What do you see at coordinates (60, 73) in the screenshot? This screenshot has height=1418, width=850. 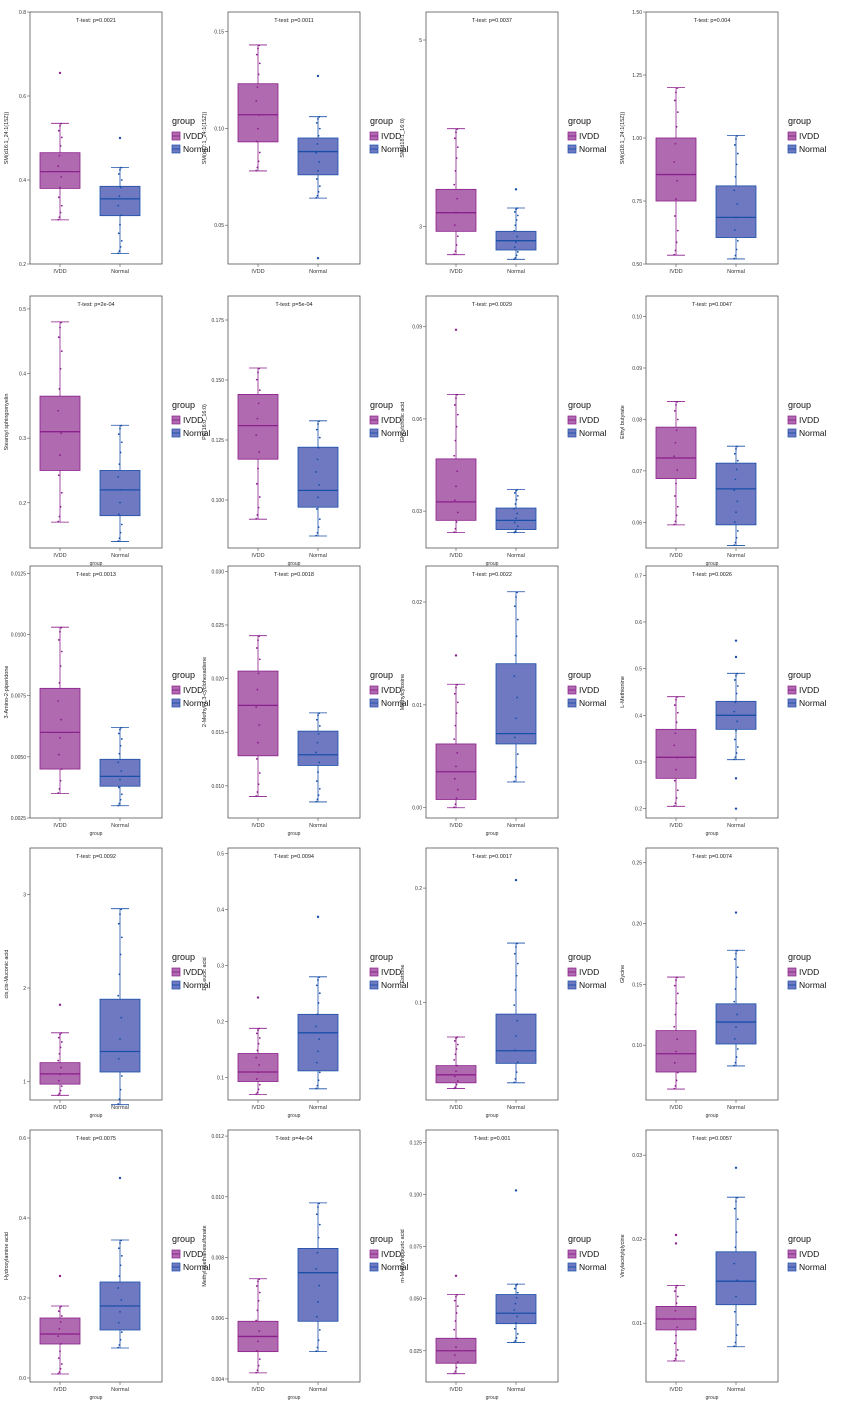 I see `outlier-point` at bounding box center [60, 73].